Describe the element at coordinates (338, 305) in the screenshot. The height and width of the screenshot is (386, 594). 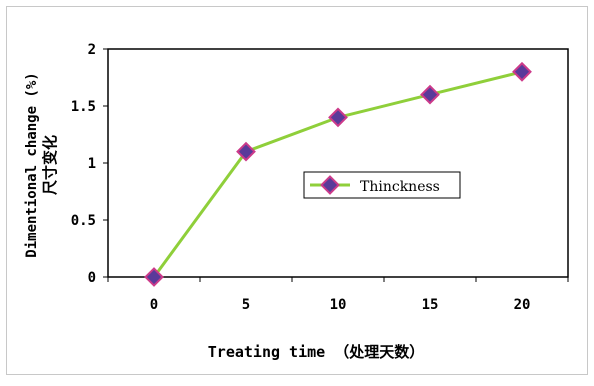
I see `x-tick-label: 10` at that location.